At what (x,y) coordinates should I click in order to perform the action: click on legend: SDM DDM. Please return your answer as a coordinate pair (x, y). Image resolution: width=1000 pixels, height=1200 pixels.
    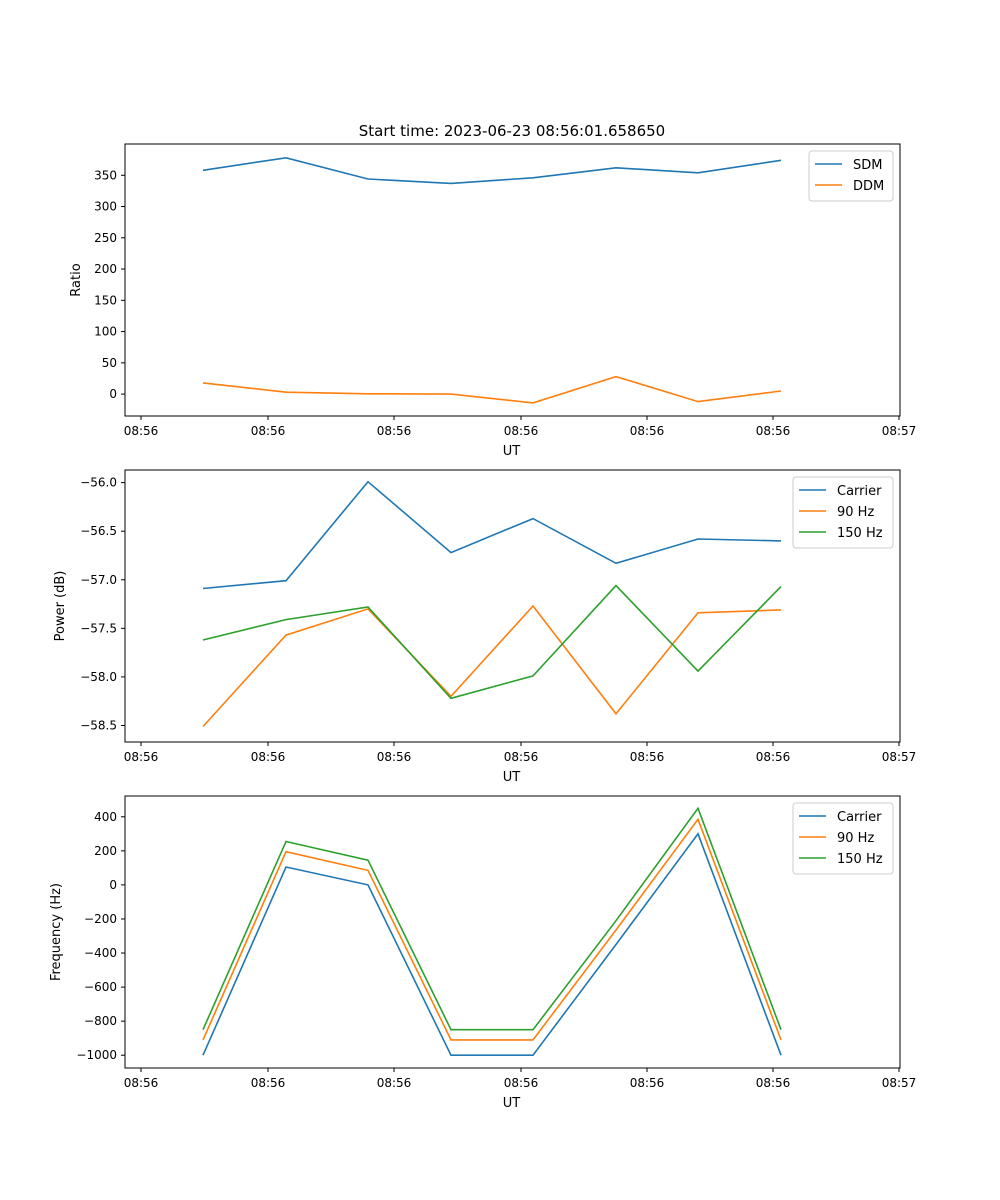
    Looking at the image, I should click on (851, 176).